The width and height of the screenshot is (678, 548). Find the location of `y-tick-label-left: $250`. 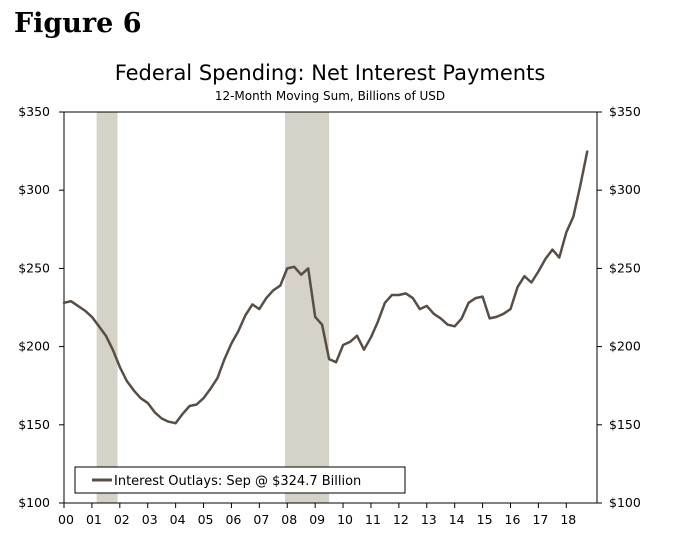

y-tick-label-left: $250 is located at coordinates (34, 267).